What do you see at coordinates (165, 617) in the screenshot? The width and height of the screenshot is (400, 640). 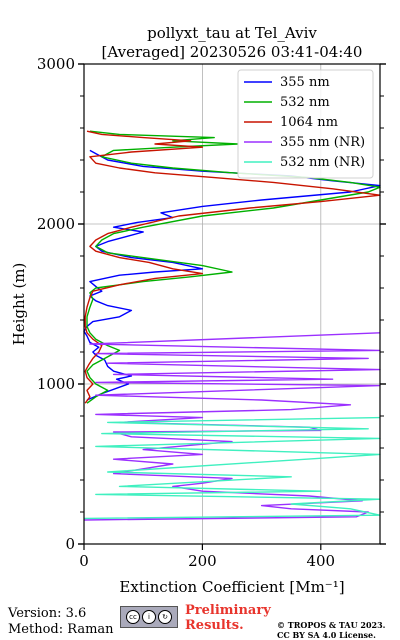 I see `sa-icon: ↻` at bounding box center [165, 617].